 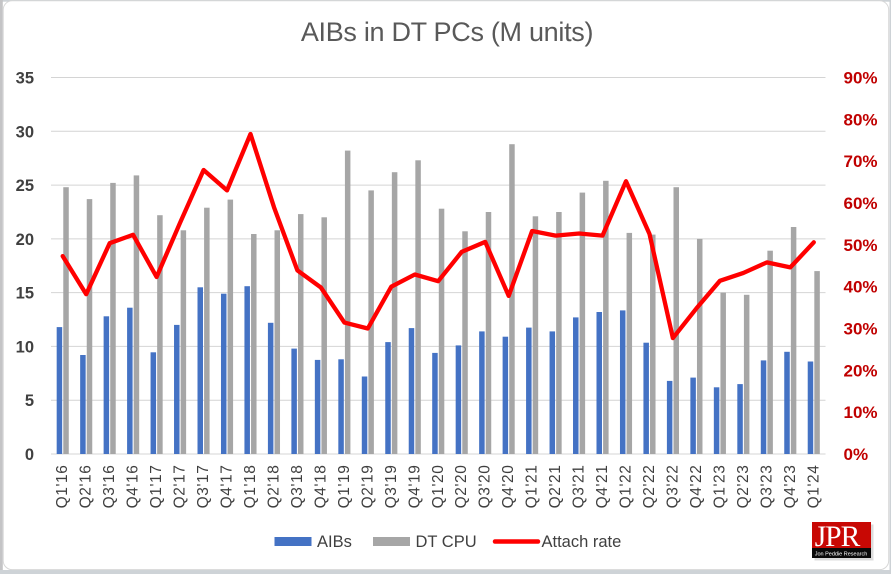 I want to click on svg-text: Q4'23, so click(x=790, y=487).